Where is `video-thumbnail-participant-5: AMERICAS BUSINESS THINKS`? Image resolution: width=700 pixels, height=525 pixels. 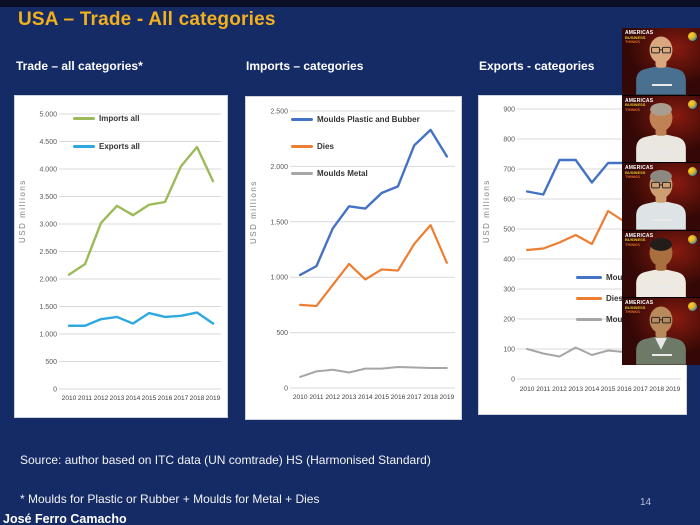 video-thumbnail-participant-5: AMERICAS BUSINESS THINKS is located at coordinates (661, 331).